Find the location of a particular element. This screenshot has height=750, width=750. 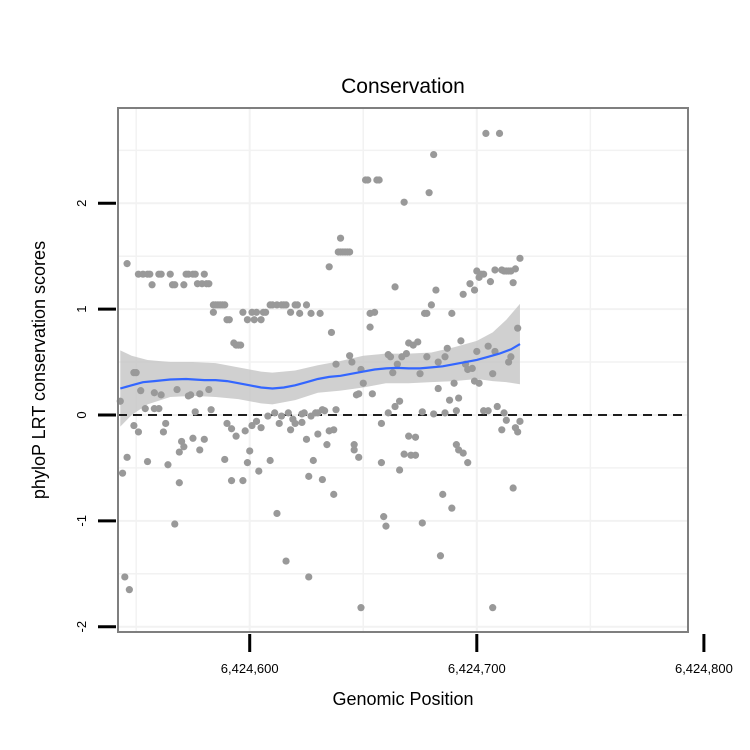

x-axis-title: Genomic Position is located at coordinates (402, 699).